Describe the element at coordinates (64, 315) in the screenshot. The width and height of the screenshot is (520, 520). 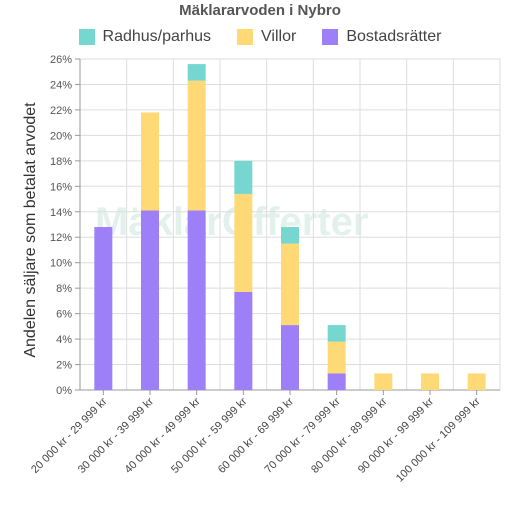
I see `y-tick-label: 6%` at that location.